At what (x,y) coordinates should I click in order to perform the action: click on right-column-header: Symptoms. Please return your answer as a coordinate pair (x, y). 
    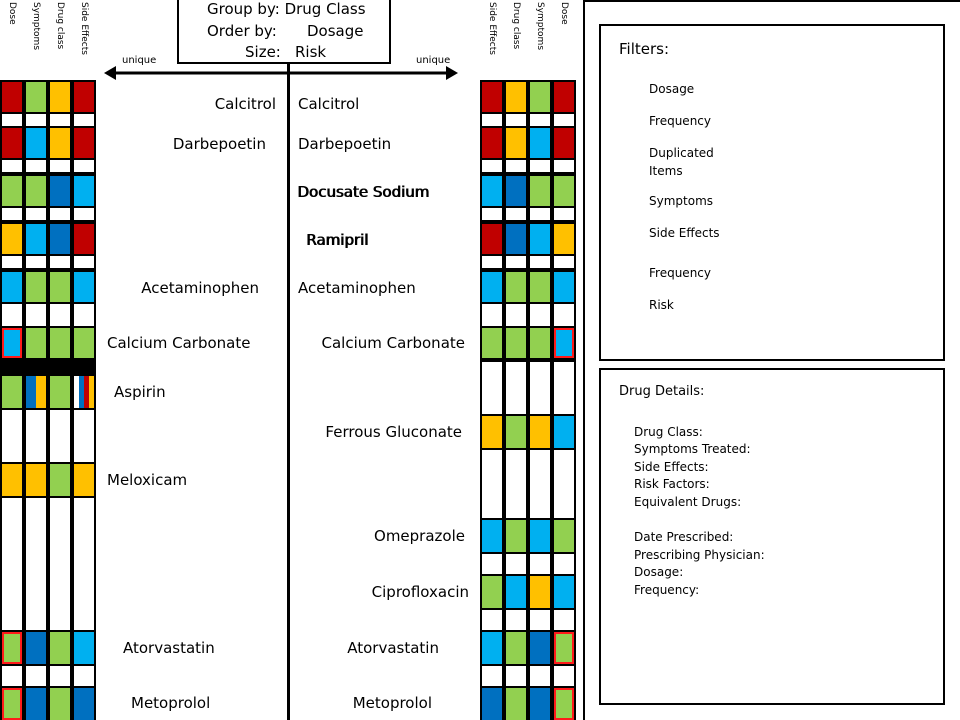
    Looking at the image, I should click on (540, 26).